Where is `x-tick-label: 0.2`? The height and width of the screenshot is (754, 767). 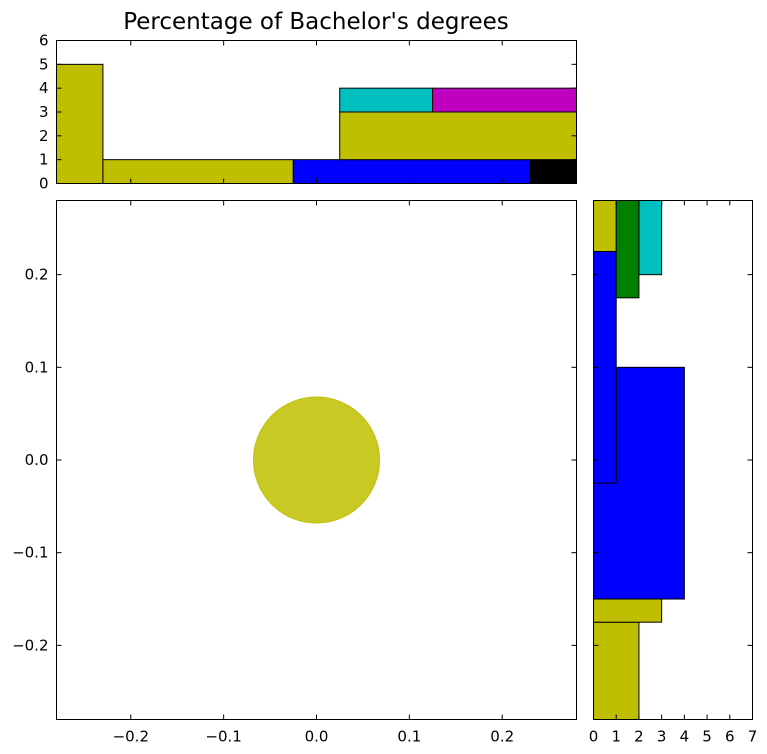
x-tick-label: 0.2 is located at coordinates (502, 737).